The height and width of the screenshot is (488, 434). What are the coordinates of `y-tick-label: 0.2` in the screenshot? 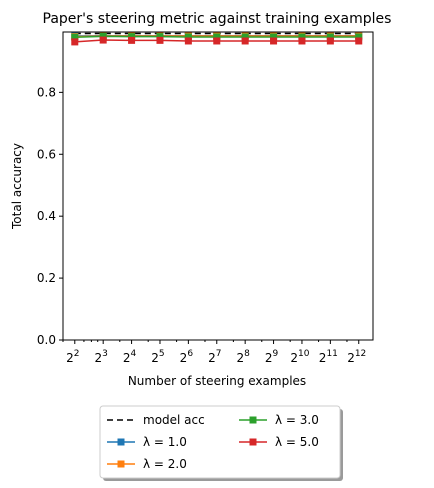 It's located at (46, 278).